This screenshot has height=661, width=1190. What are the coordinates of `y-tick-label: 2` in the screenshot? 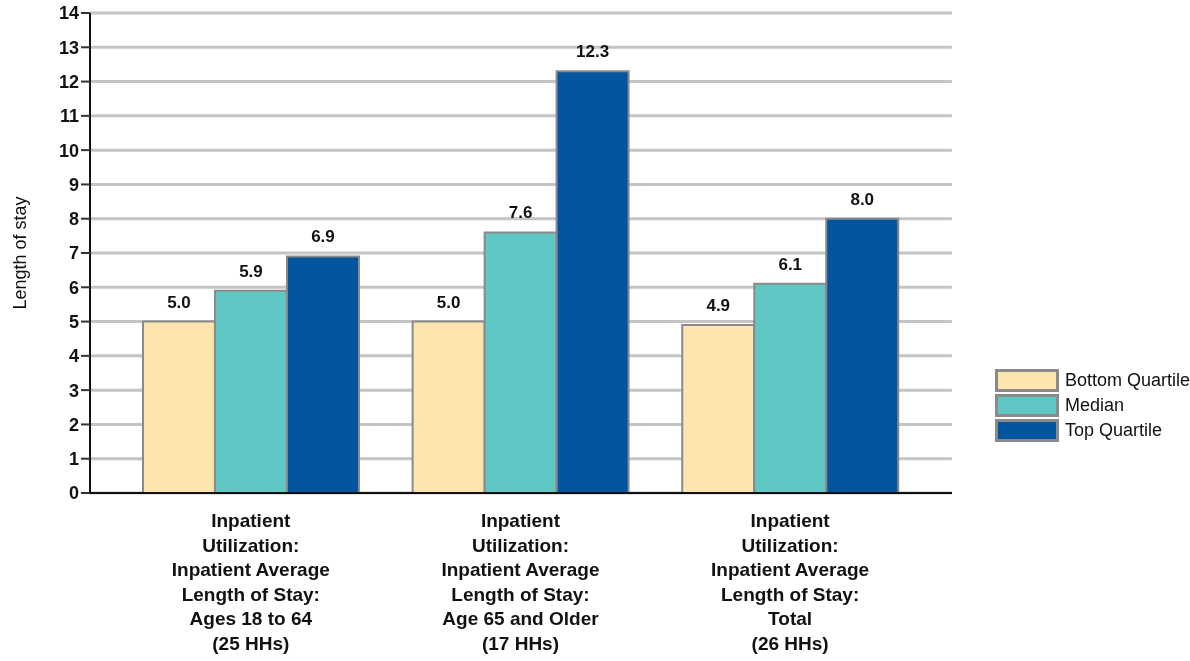 It's located at (73, 424).